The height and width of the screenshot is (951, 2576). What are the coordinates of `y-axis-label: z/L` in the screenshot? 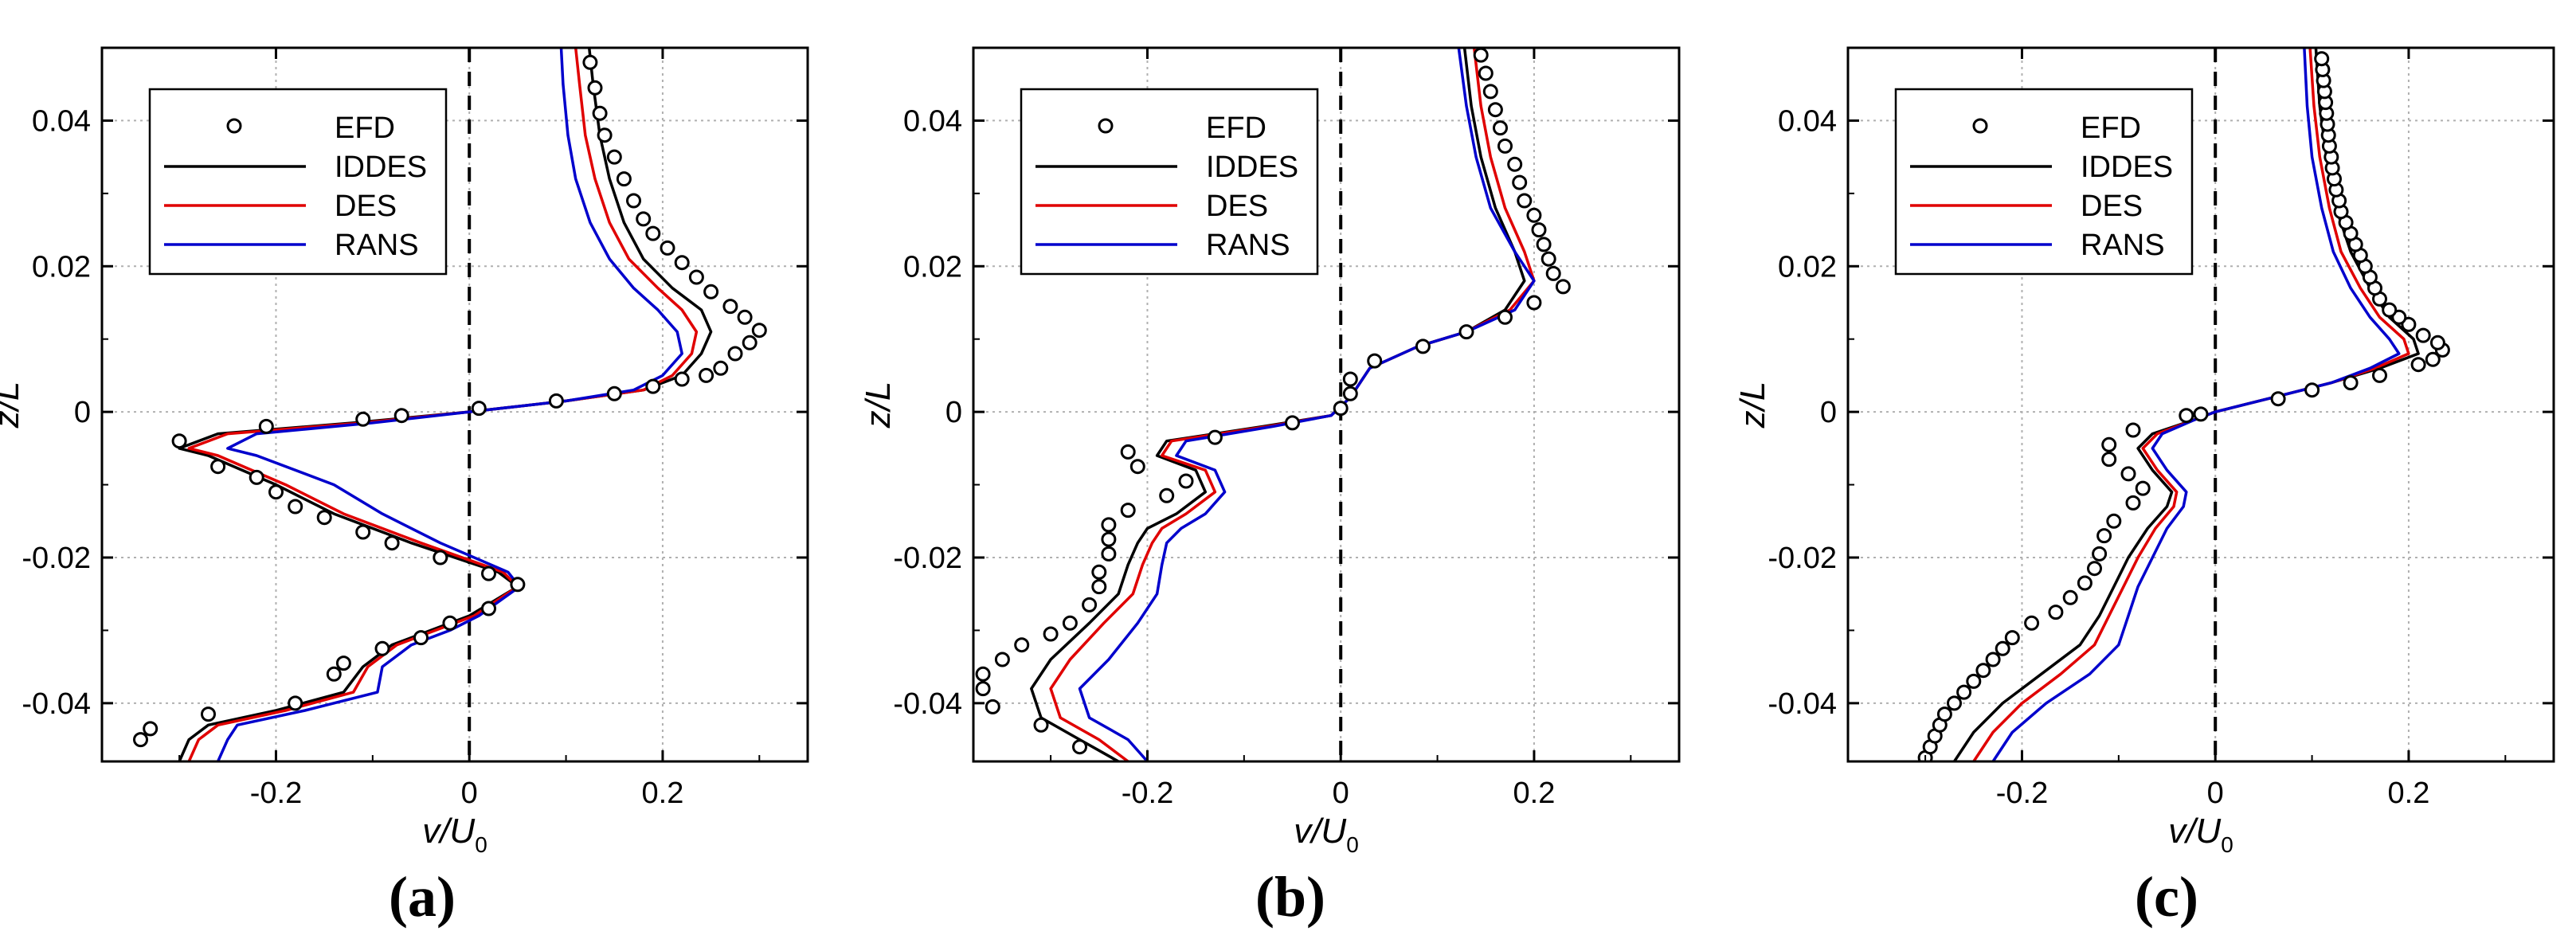 It's located at (878, 405).